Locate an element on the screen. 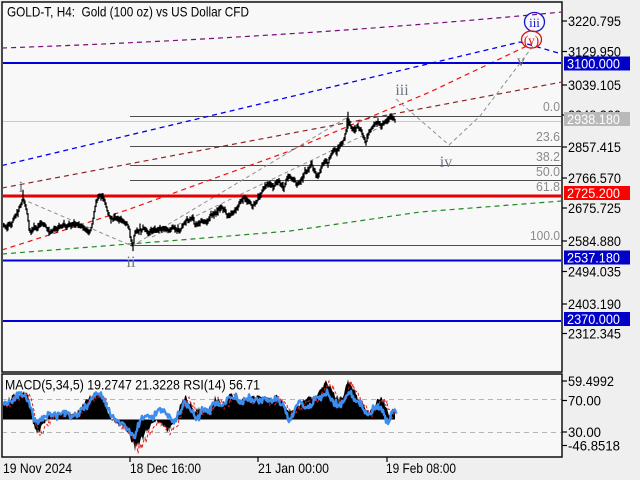 The image size is (640, 480). svg-text: i is located at coordinates (21, 187).